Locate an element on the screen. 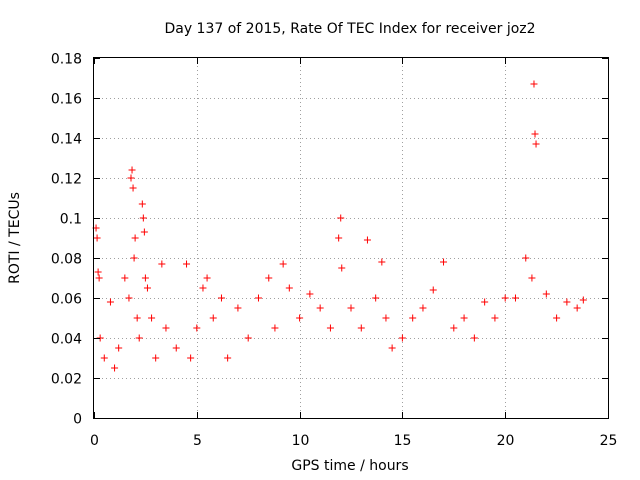 This screenshot has width=640, height=480. x-axis-label: GPS time / hours is located at coordinates (349, 466).